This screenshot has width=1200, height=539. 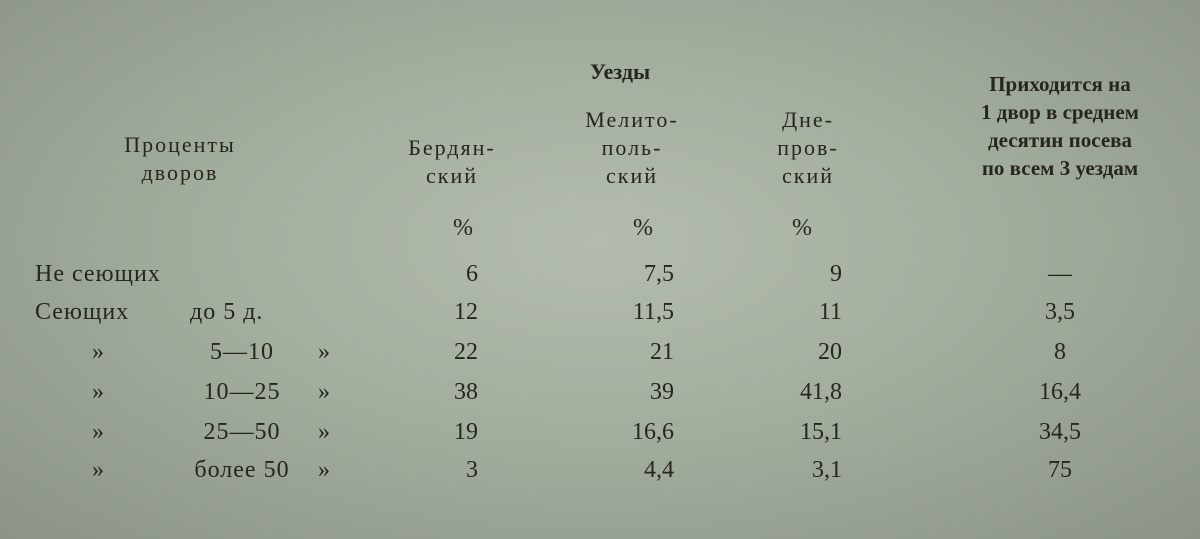 I want to click on column-header-line: Мелито-, so click(x=632, y=119).